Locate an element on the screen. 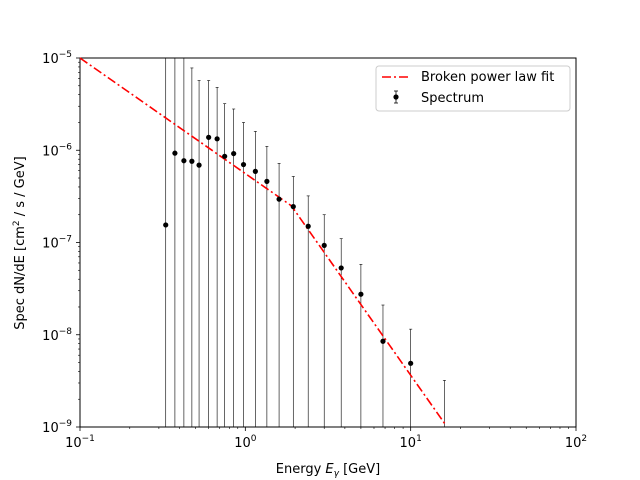 The image size is (640, 480). y-tick-label: 10⁻⁶ is located at coordinates (57, 150).